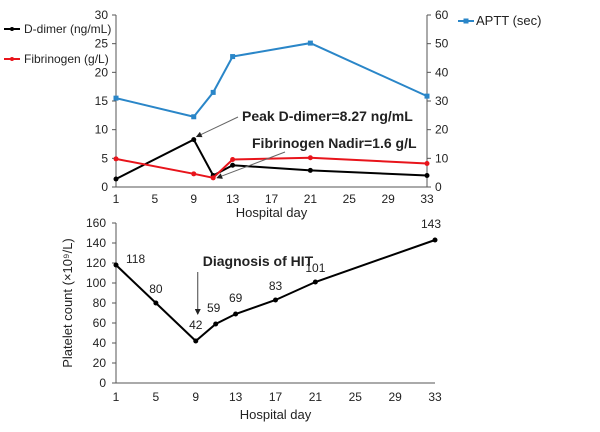 The height and width of the screenshot is (432, 600). I want to click on y-tick-label: 80, so click(100, 303).